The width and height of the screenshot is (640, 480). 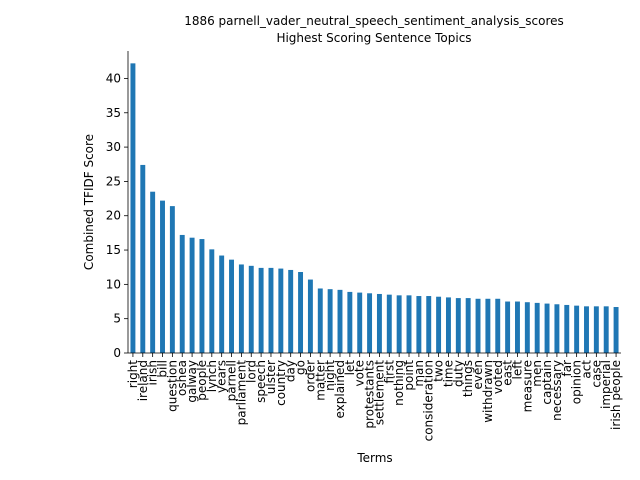 What do you see at coordinates (117, 205) in the screenshot?
I see `y-axis: 0 5 10 15 20 25 30 35 40` at bounding box center [117, 205].